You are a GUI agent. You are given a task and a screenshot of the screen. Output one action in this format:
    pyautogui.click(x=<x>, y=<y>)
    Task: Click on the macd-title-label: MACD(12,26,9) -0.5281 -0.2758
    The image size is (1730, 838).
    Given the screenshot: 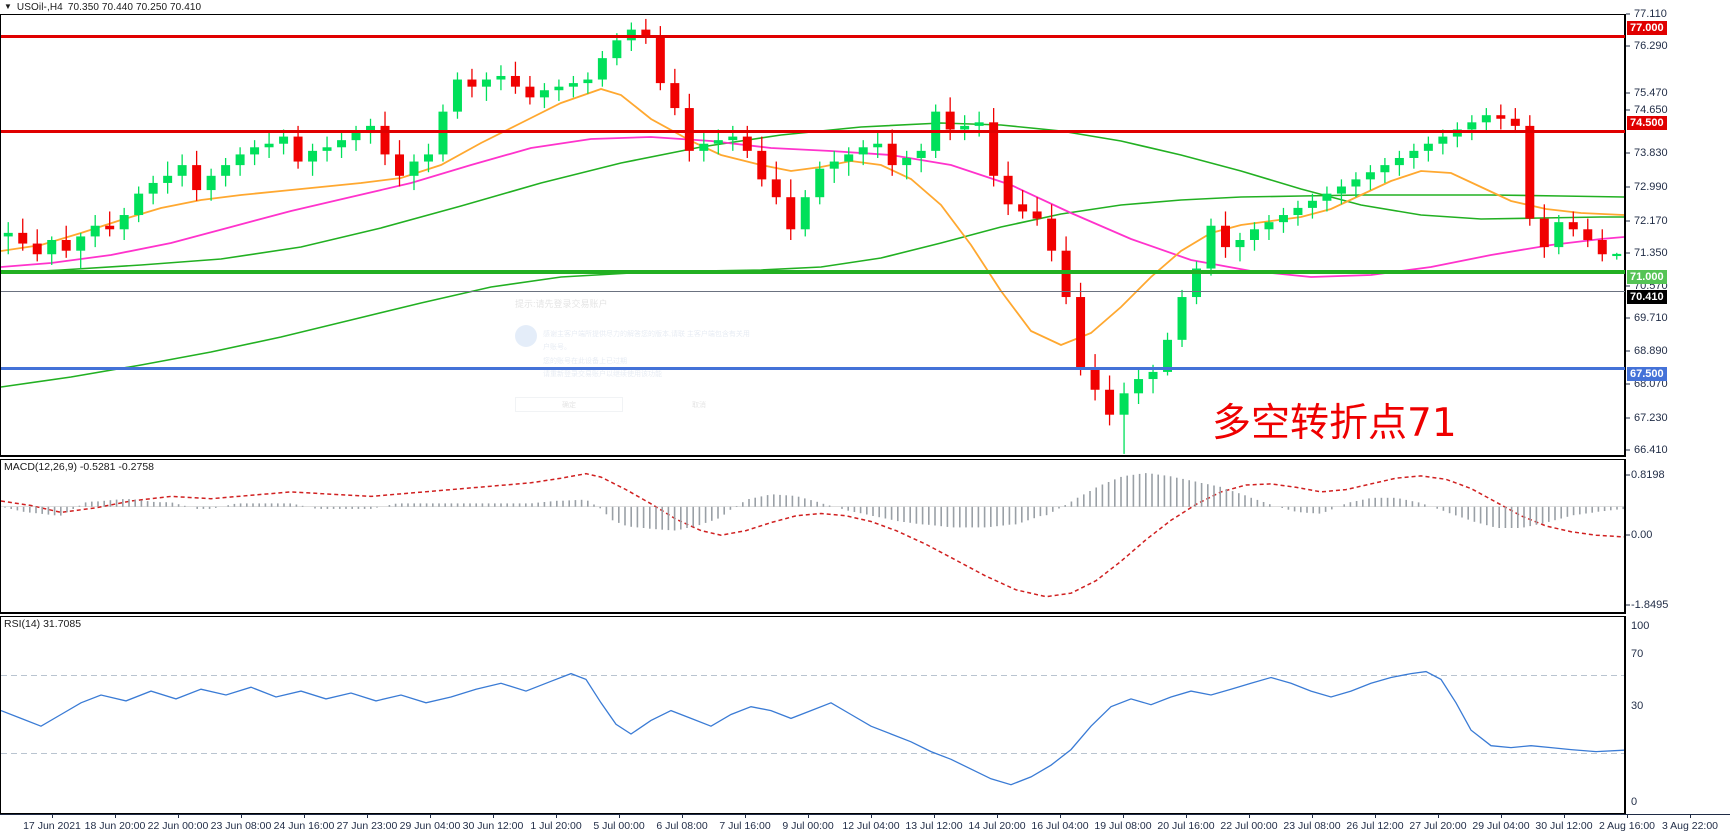 What is the action you would take?
    pyautogui.click(x=79, y=467)
    